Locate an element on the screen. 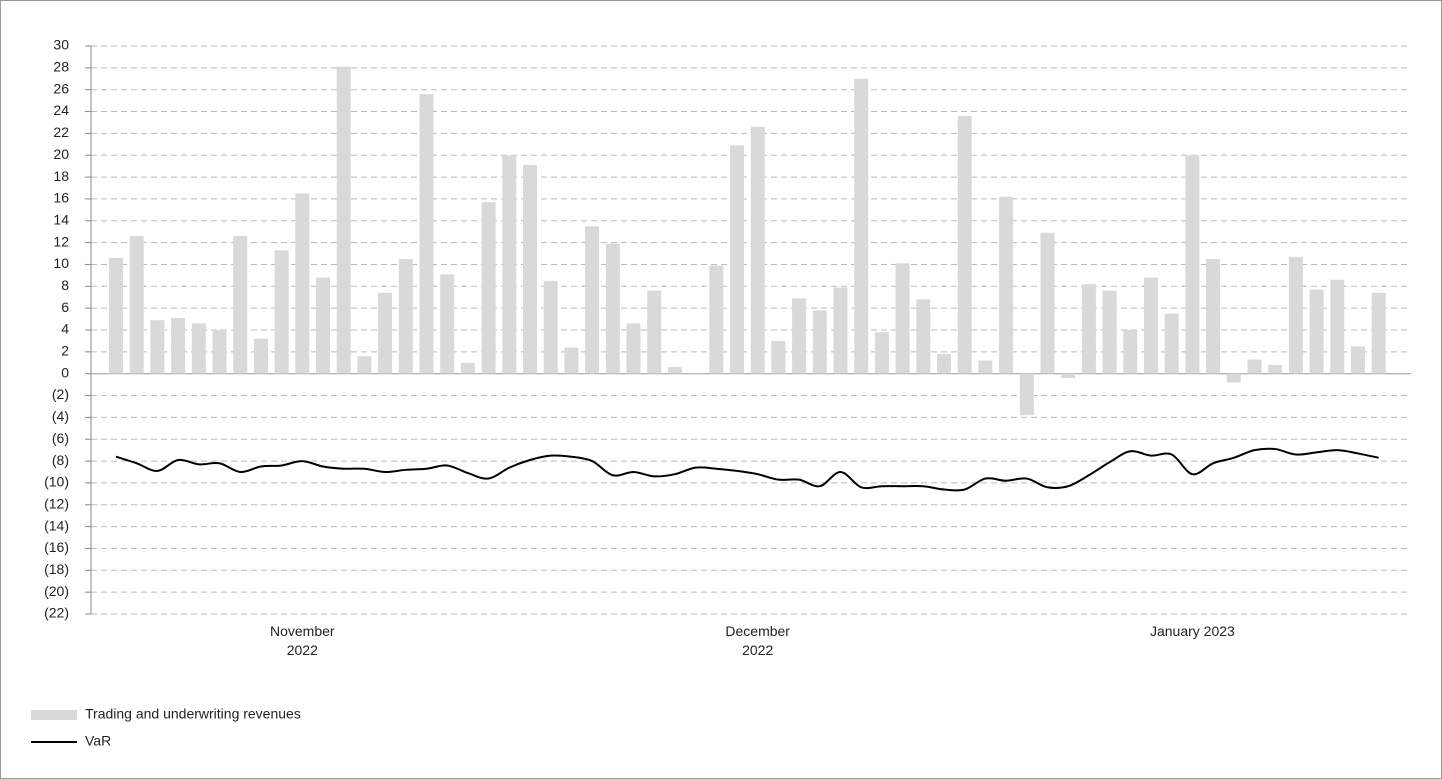 The height and width of the screenshot is (779, 1442). line is located at coordinates (747, 469).